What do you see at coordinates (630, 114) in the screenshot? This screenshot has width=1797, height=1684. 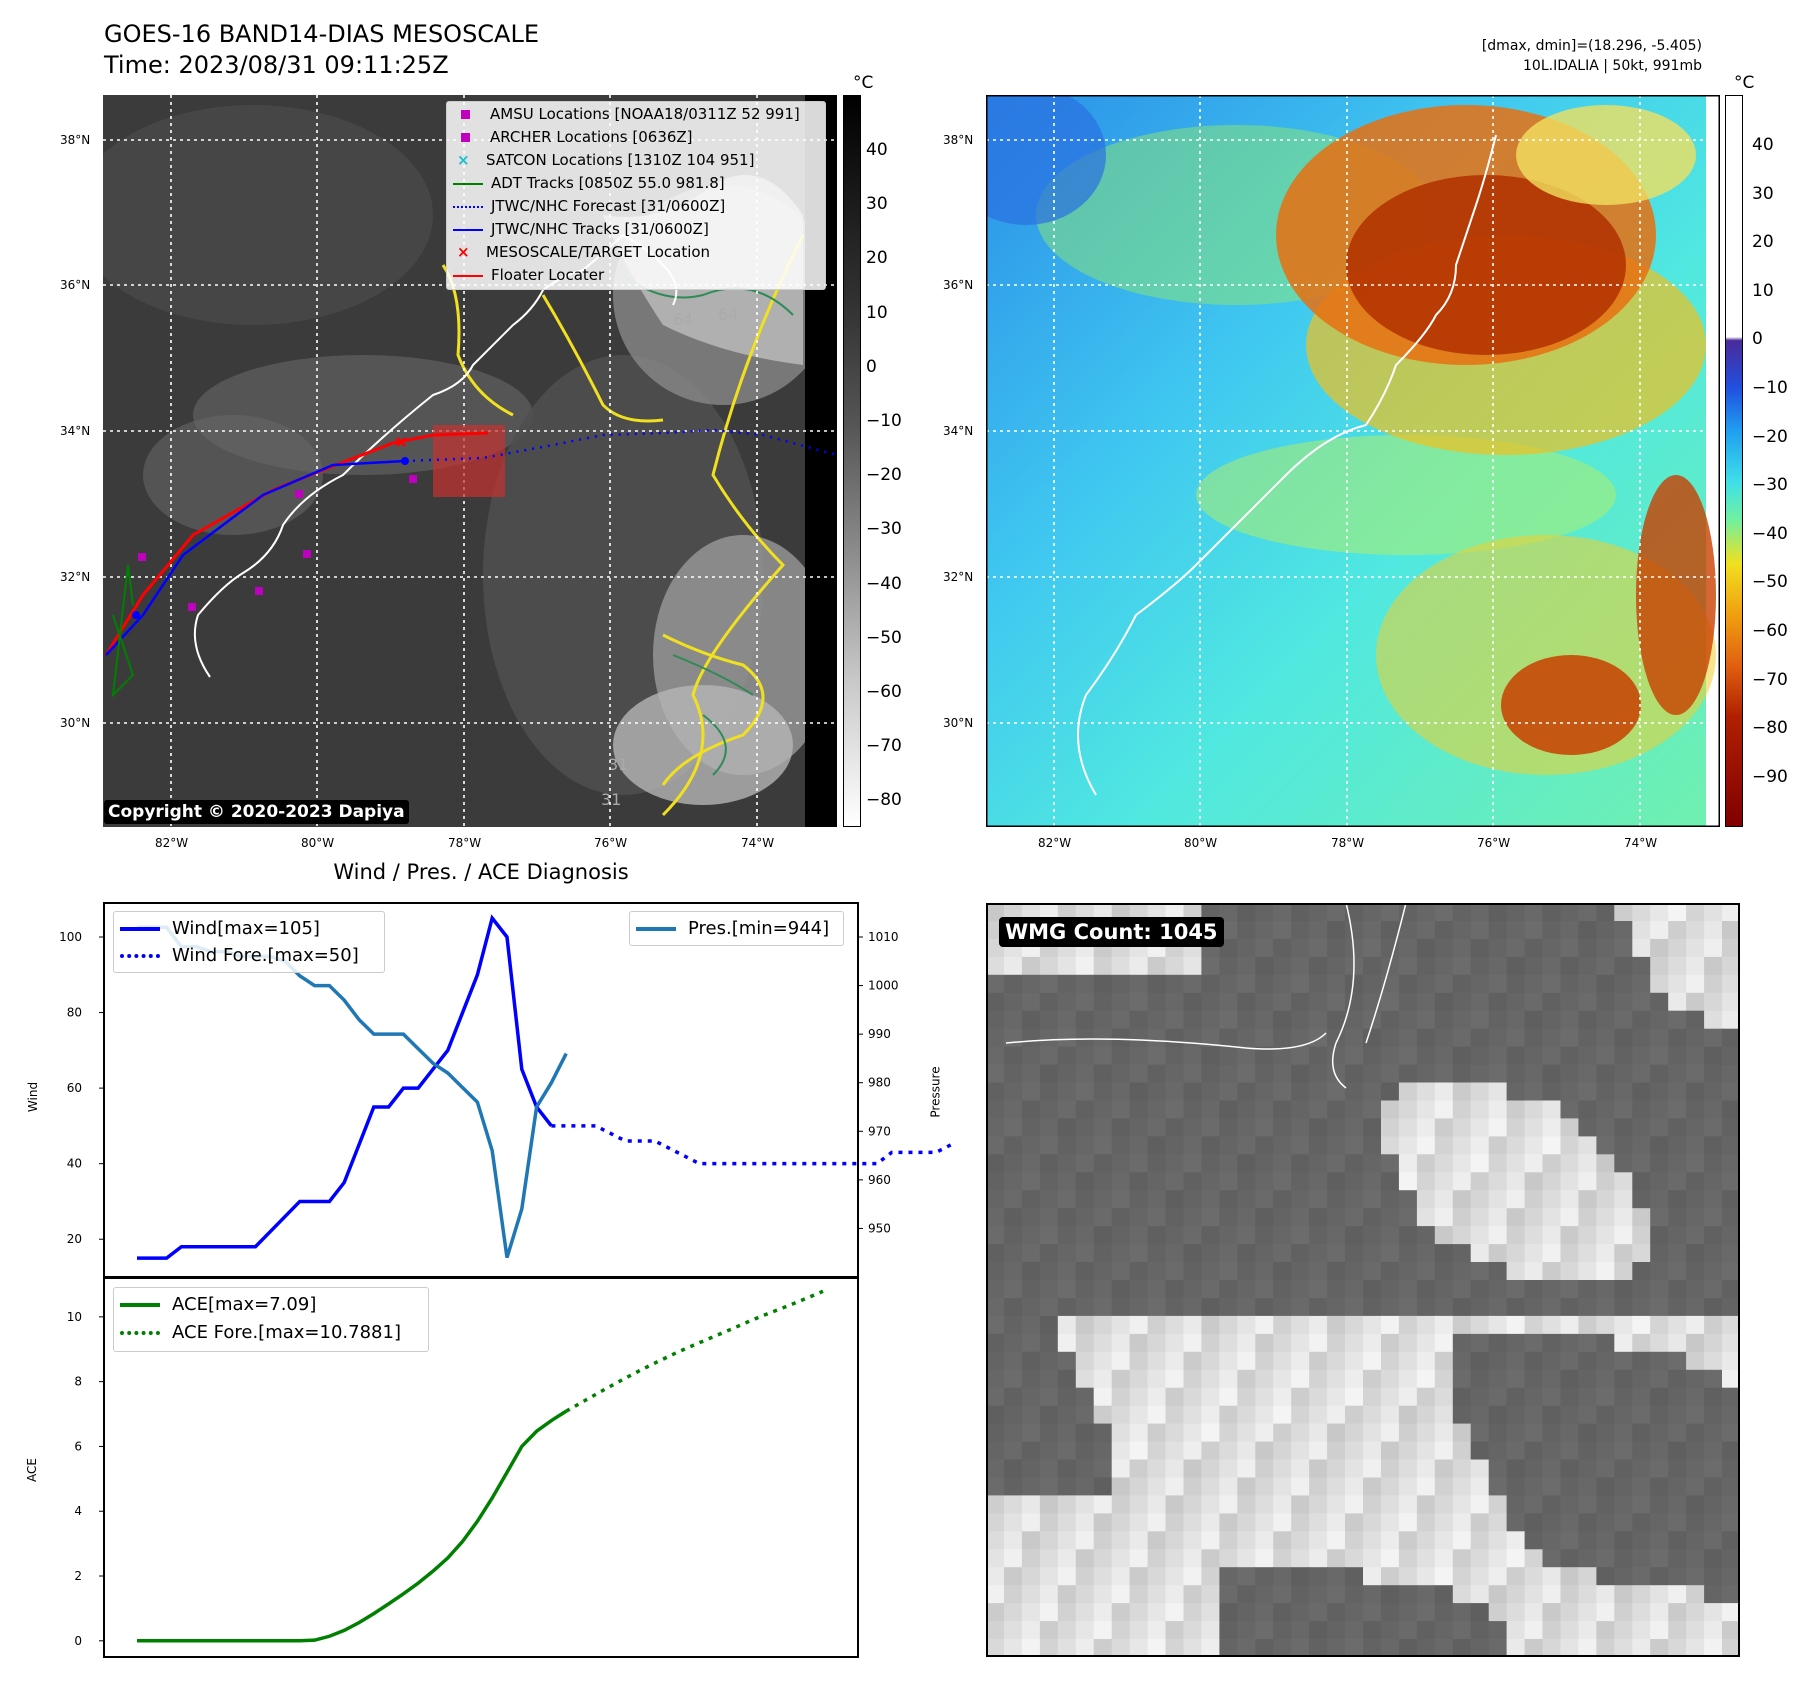 I see `legend-item-amsu: AMSU Locations [NOAA18/0311Z 52 991]` at bounding box center [630, 114].